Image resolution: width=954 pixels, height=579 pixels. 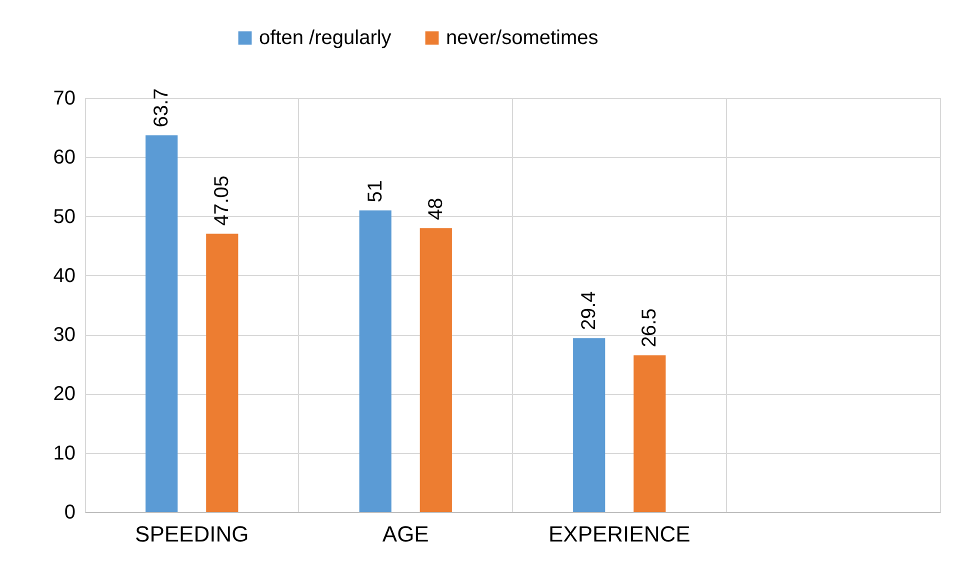 What do you see at coordinates (64, 335) in the screenshot?
I see `y-tick-label: 30` at bounding box center [64, 335].